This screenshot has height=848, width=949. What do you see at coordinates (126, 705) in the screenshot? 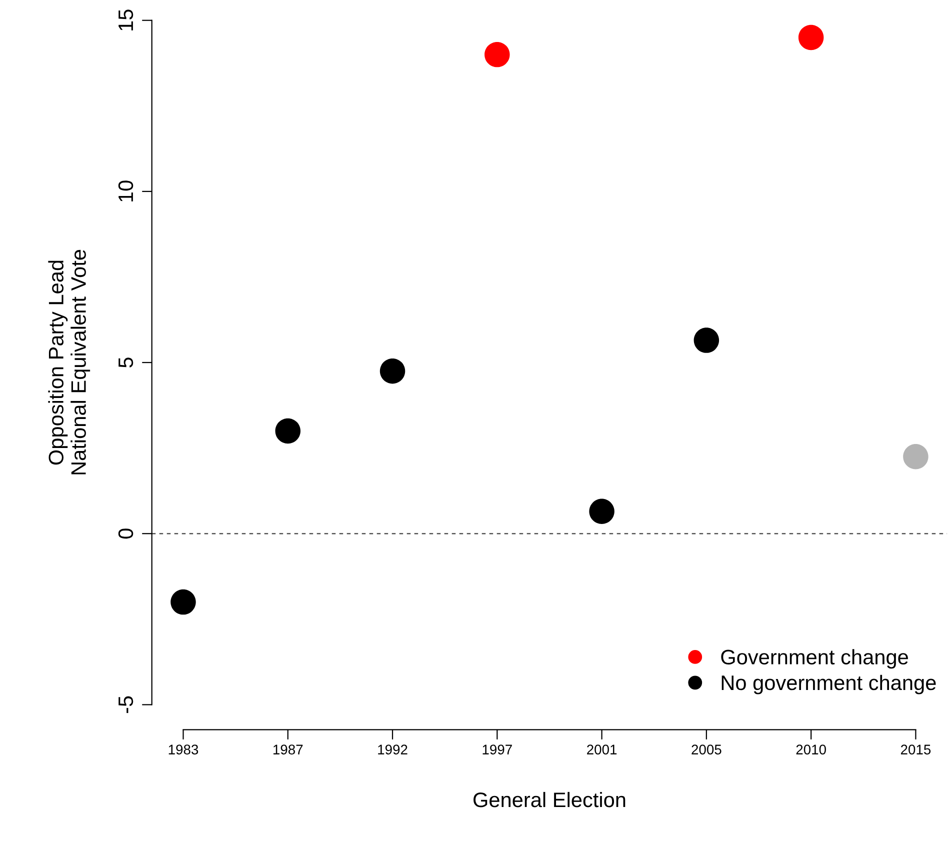
I see `y-tick-label: -5` at bounding box center [126, 705].